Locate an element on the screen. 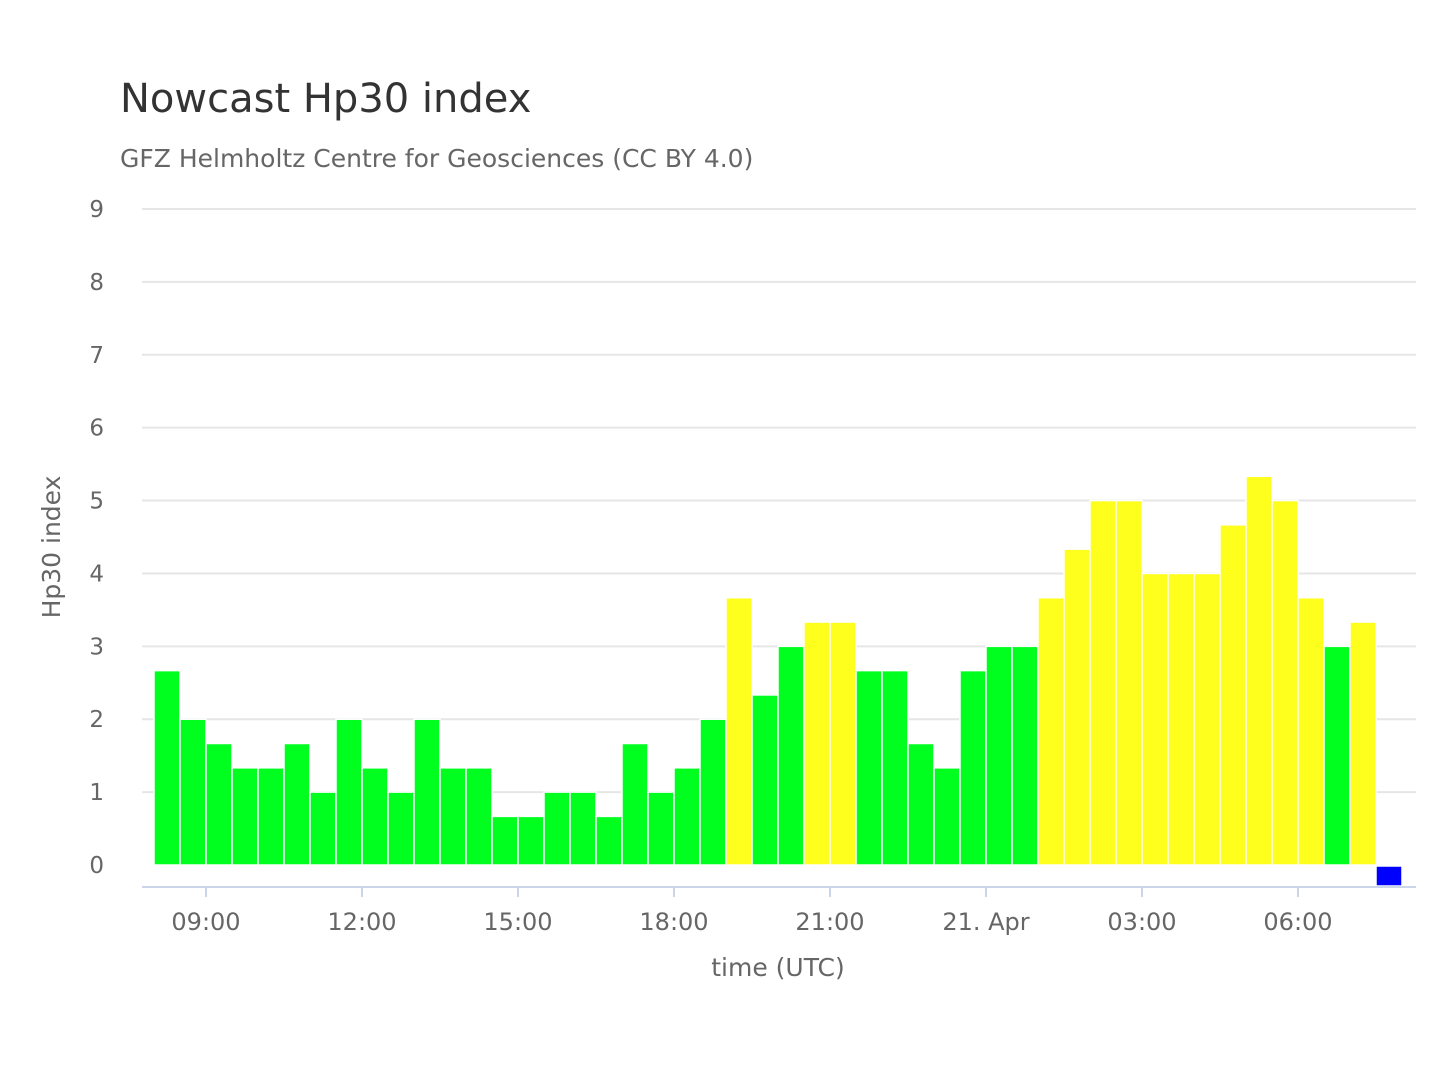 The width and height of the screenshot is (1440, 1080). y-tick-label: 7 is located at coordinates (96, 356).